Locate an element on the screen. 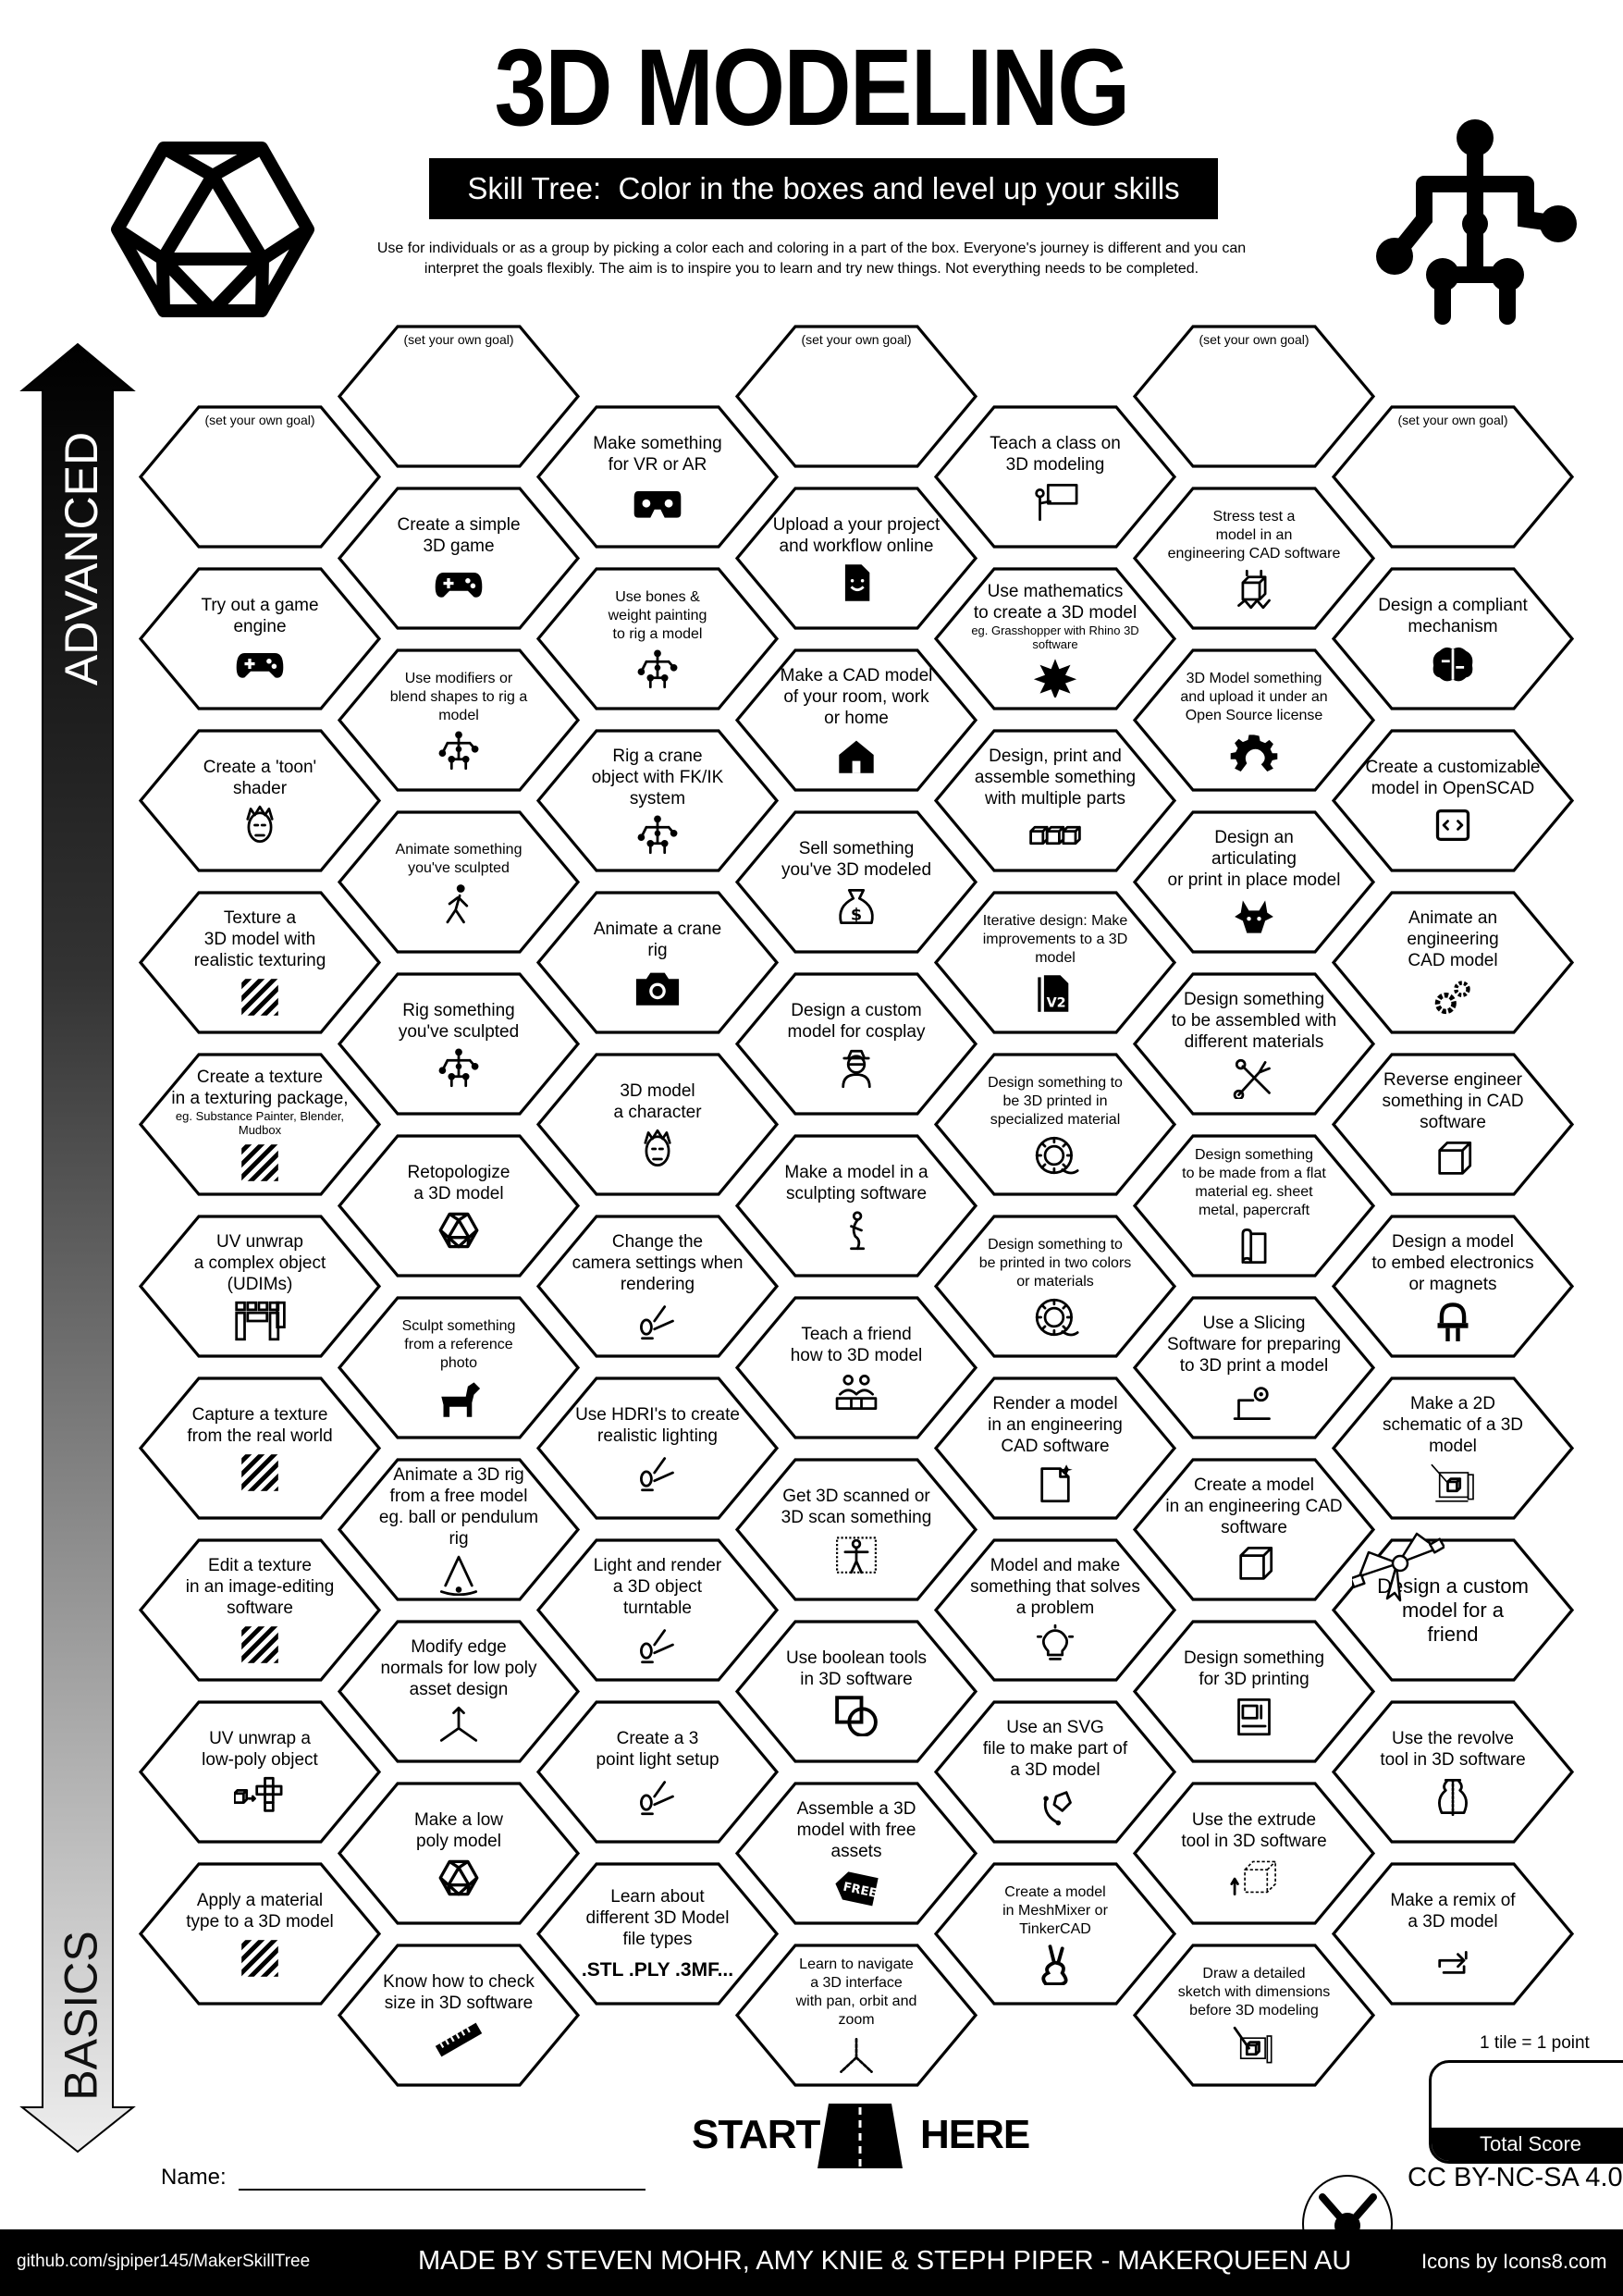  skill-tile: Use boolean tools in 3D software is located at coordinates (856, 1691).